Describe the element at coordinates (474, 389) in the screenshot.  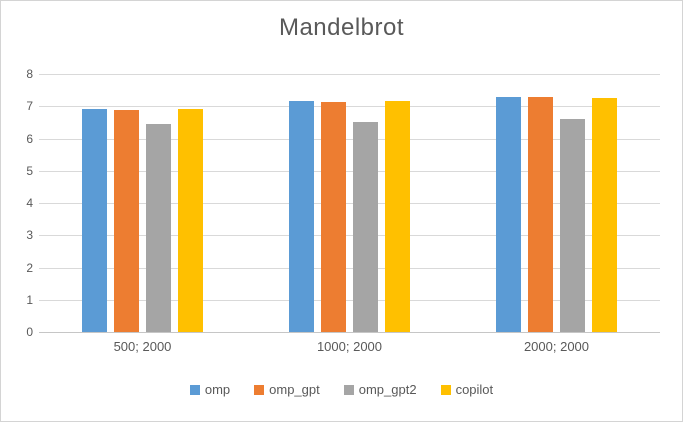
I see `legend-label: copilot` at that location.